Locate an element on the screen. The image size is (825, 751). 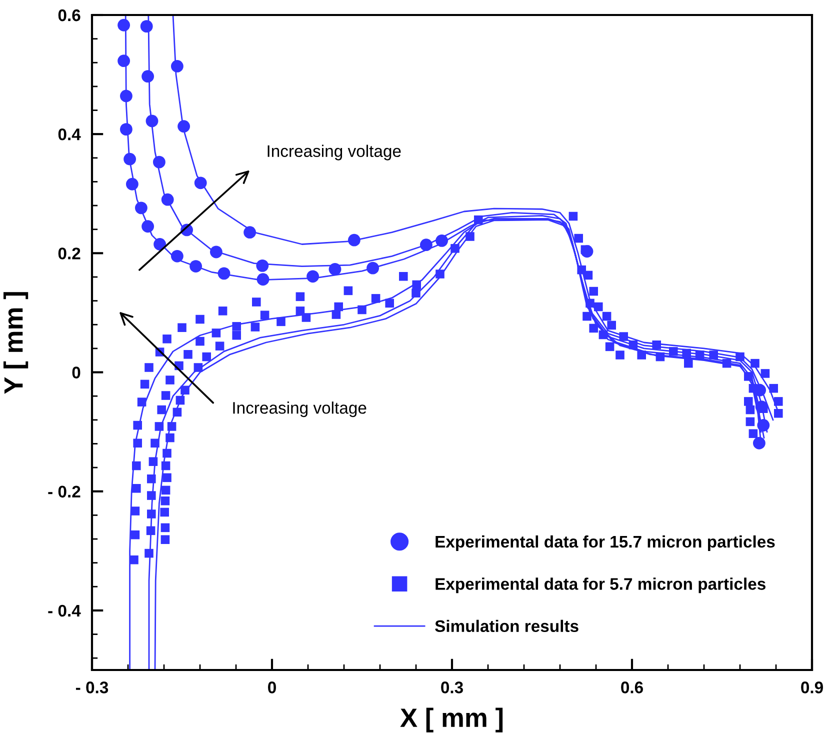
y-tick-label: - 0.2 is located at coordinates (64, 492).